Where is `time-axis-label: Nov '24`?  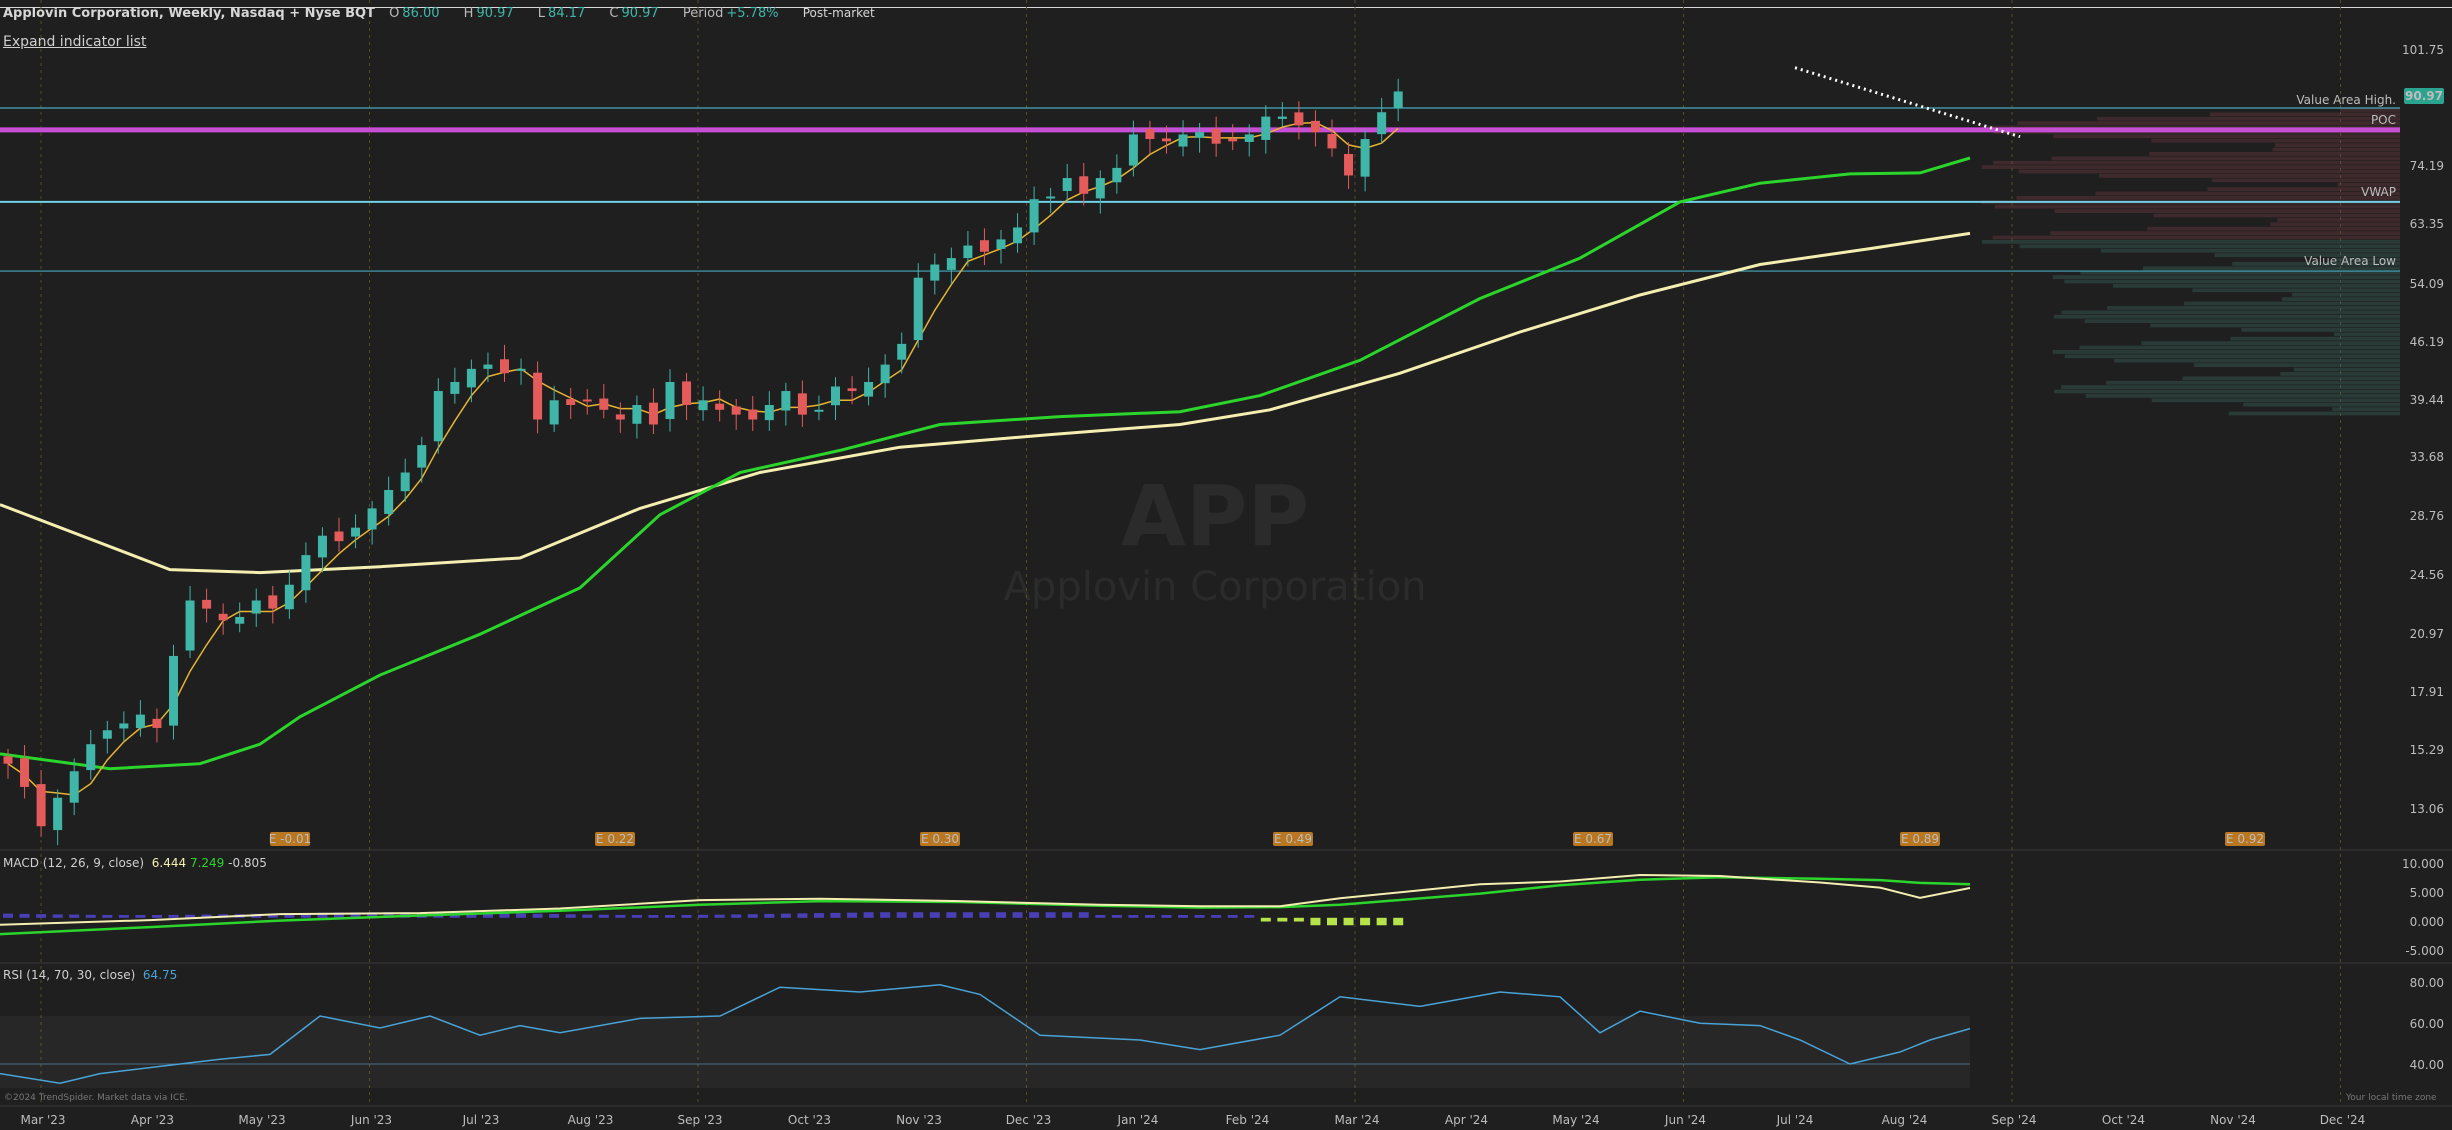 time-axis-label: Nov '24 is located at coordinates (2233, 1120).